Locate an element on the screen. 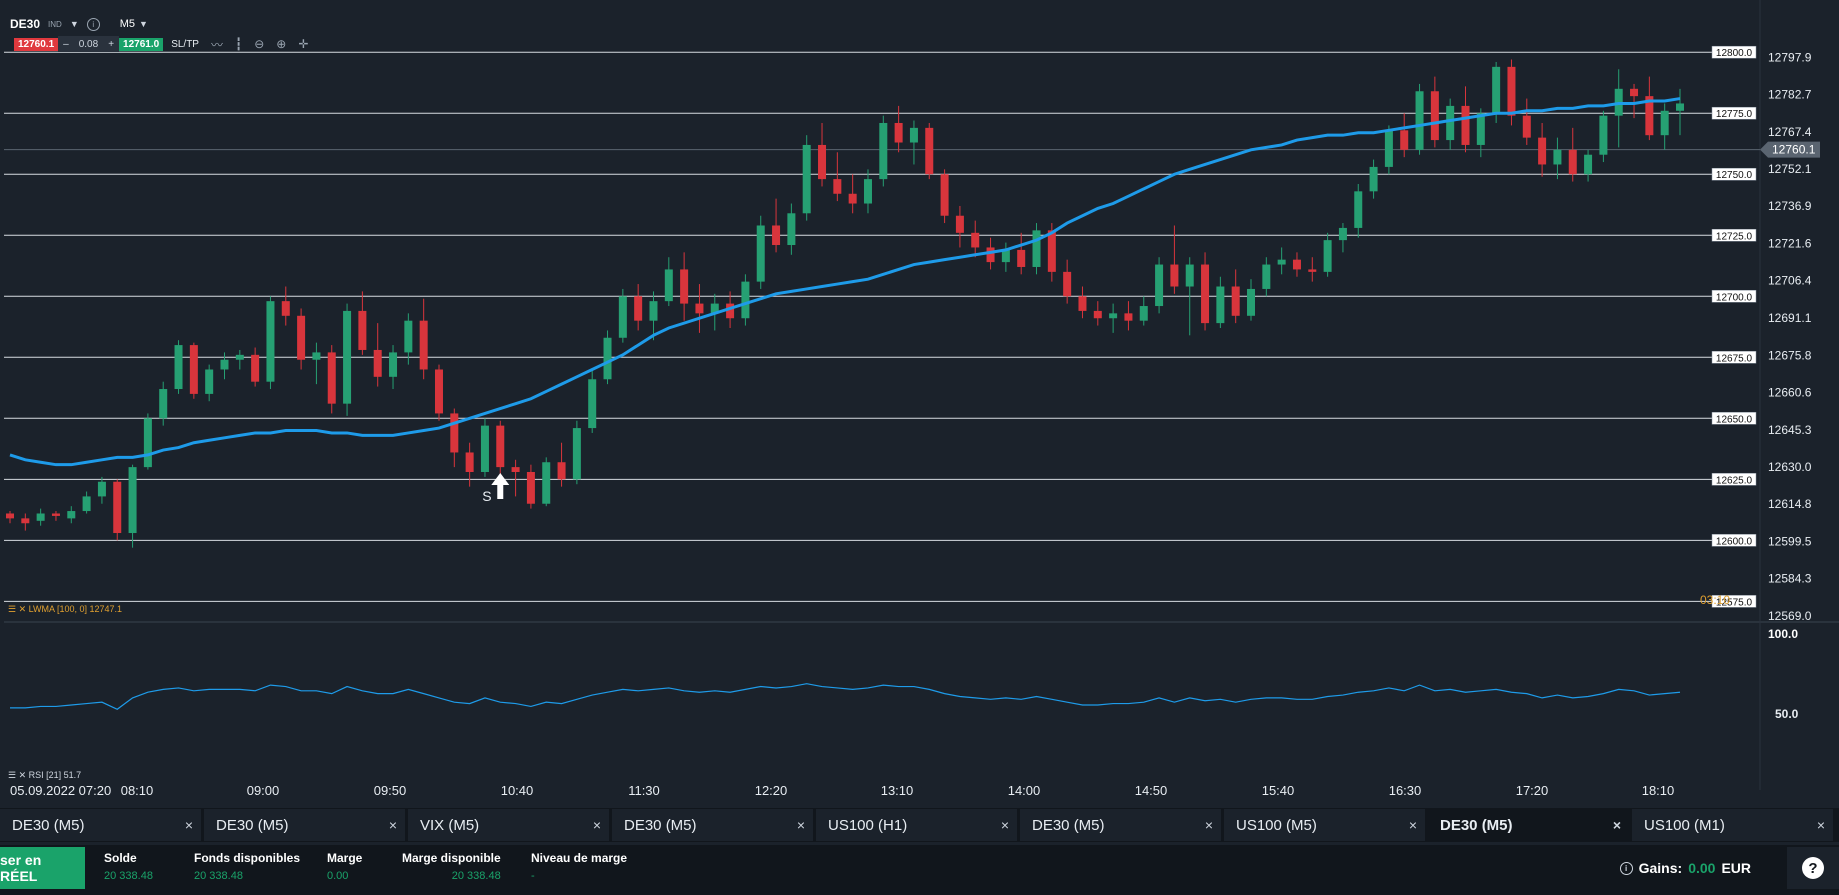 The width and height of the screenshot is (1839, 895). zoom-in-icon: ⊕ is located at coordinates (281, 44).